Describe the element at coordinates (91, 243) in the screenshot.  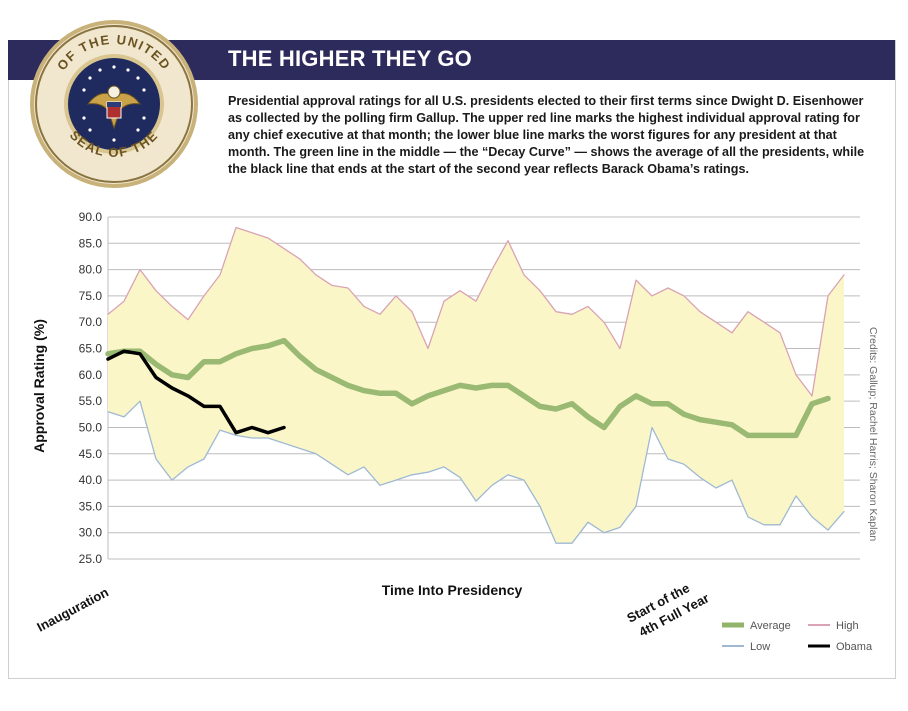
I see `y-tick-label: 85.0` at that location.